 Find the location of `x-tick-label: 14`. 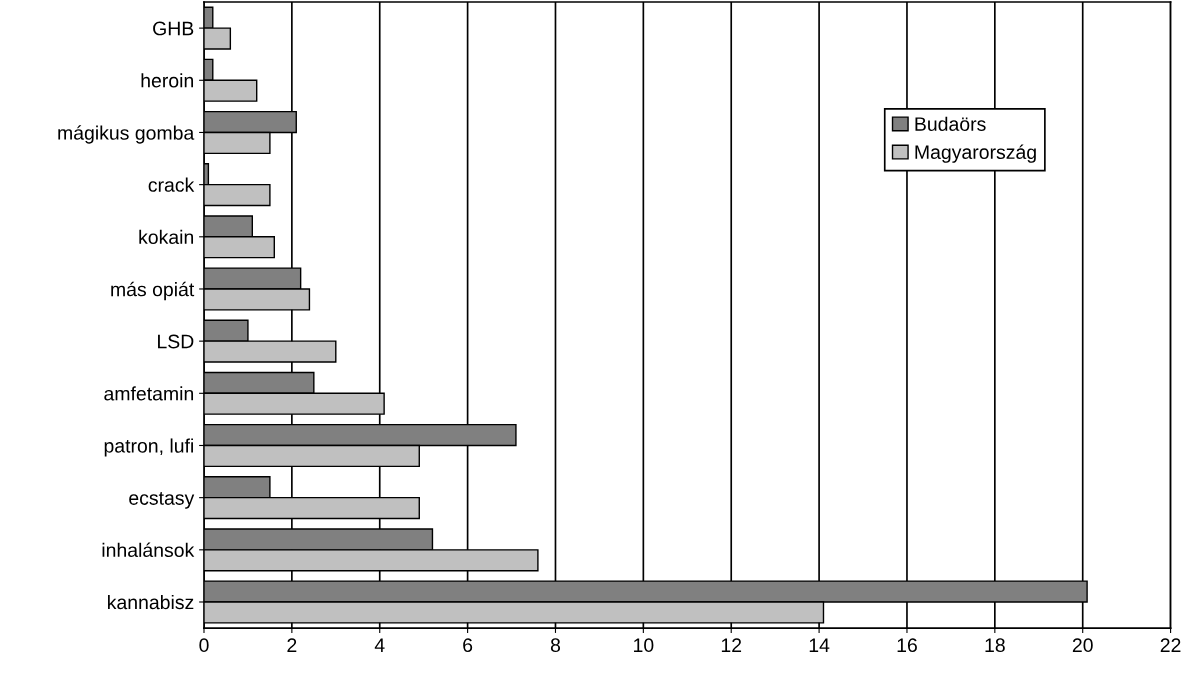

x-tick-label: 14 is located at coordinates (819, 645).